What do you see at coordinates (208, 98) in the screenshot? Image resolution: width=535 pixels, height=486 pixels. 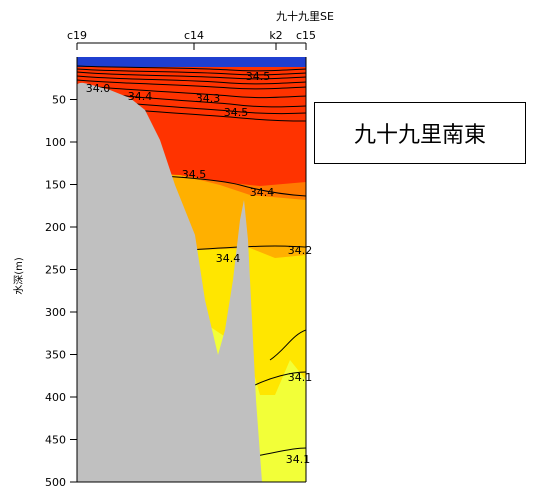 I see `contour-label: 34.3` at bounding box center [208, 98].